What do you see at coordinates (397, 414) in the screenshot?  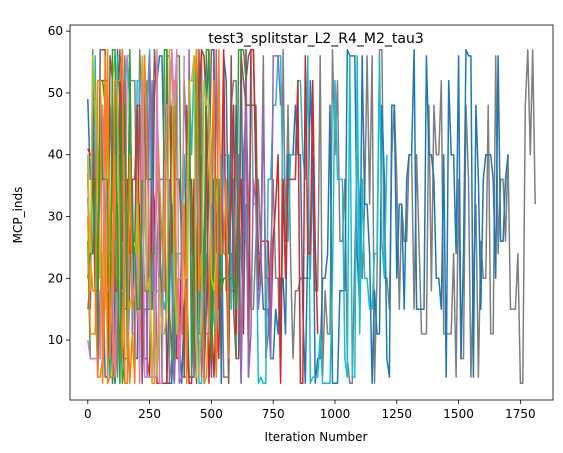 I see `x-tick-label: 1250` at bounding box center [397, 414].